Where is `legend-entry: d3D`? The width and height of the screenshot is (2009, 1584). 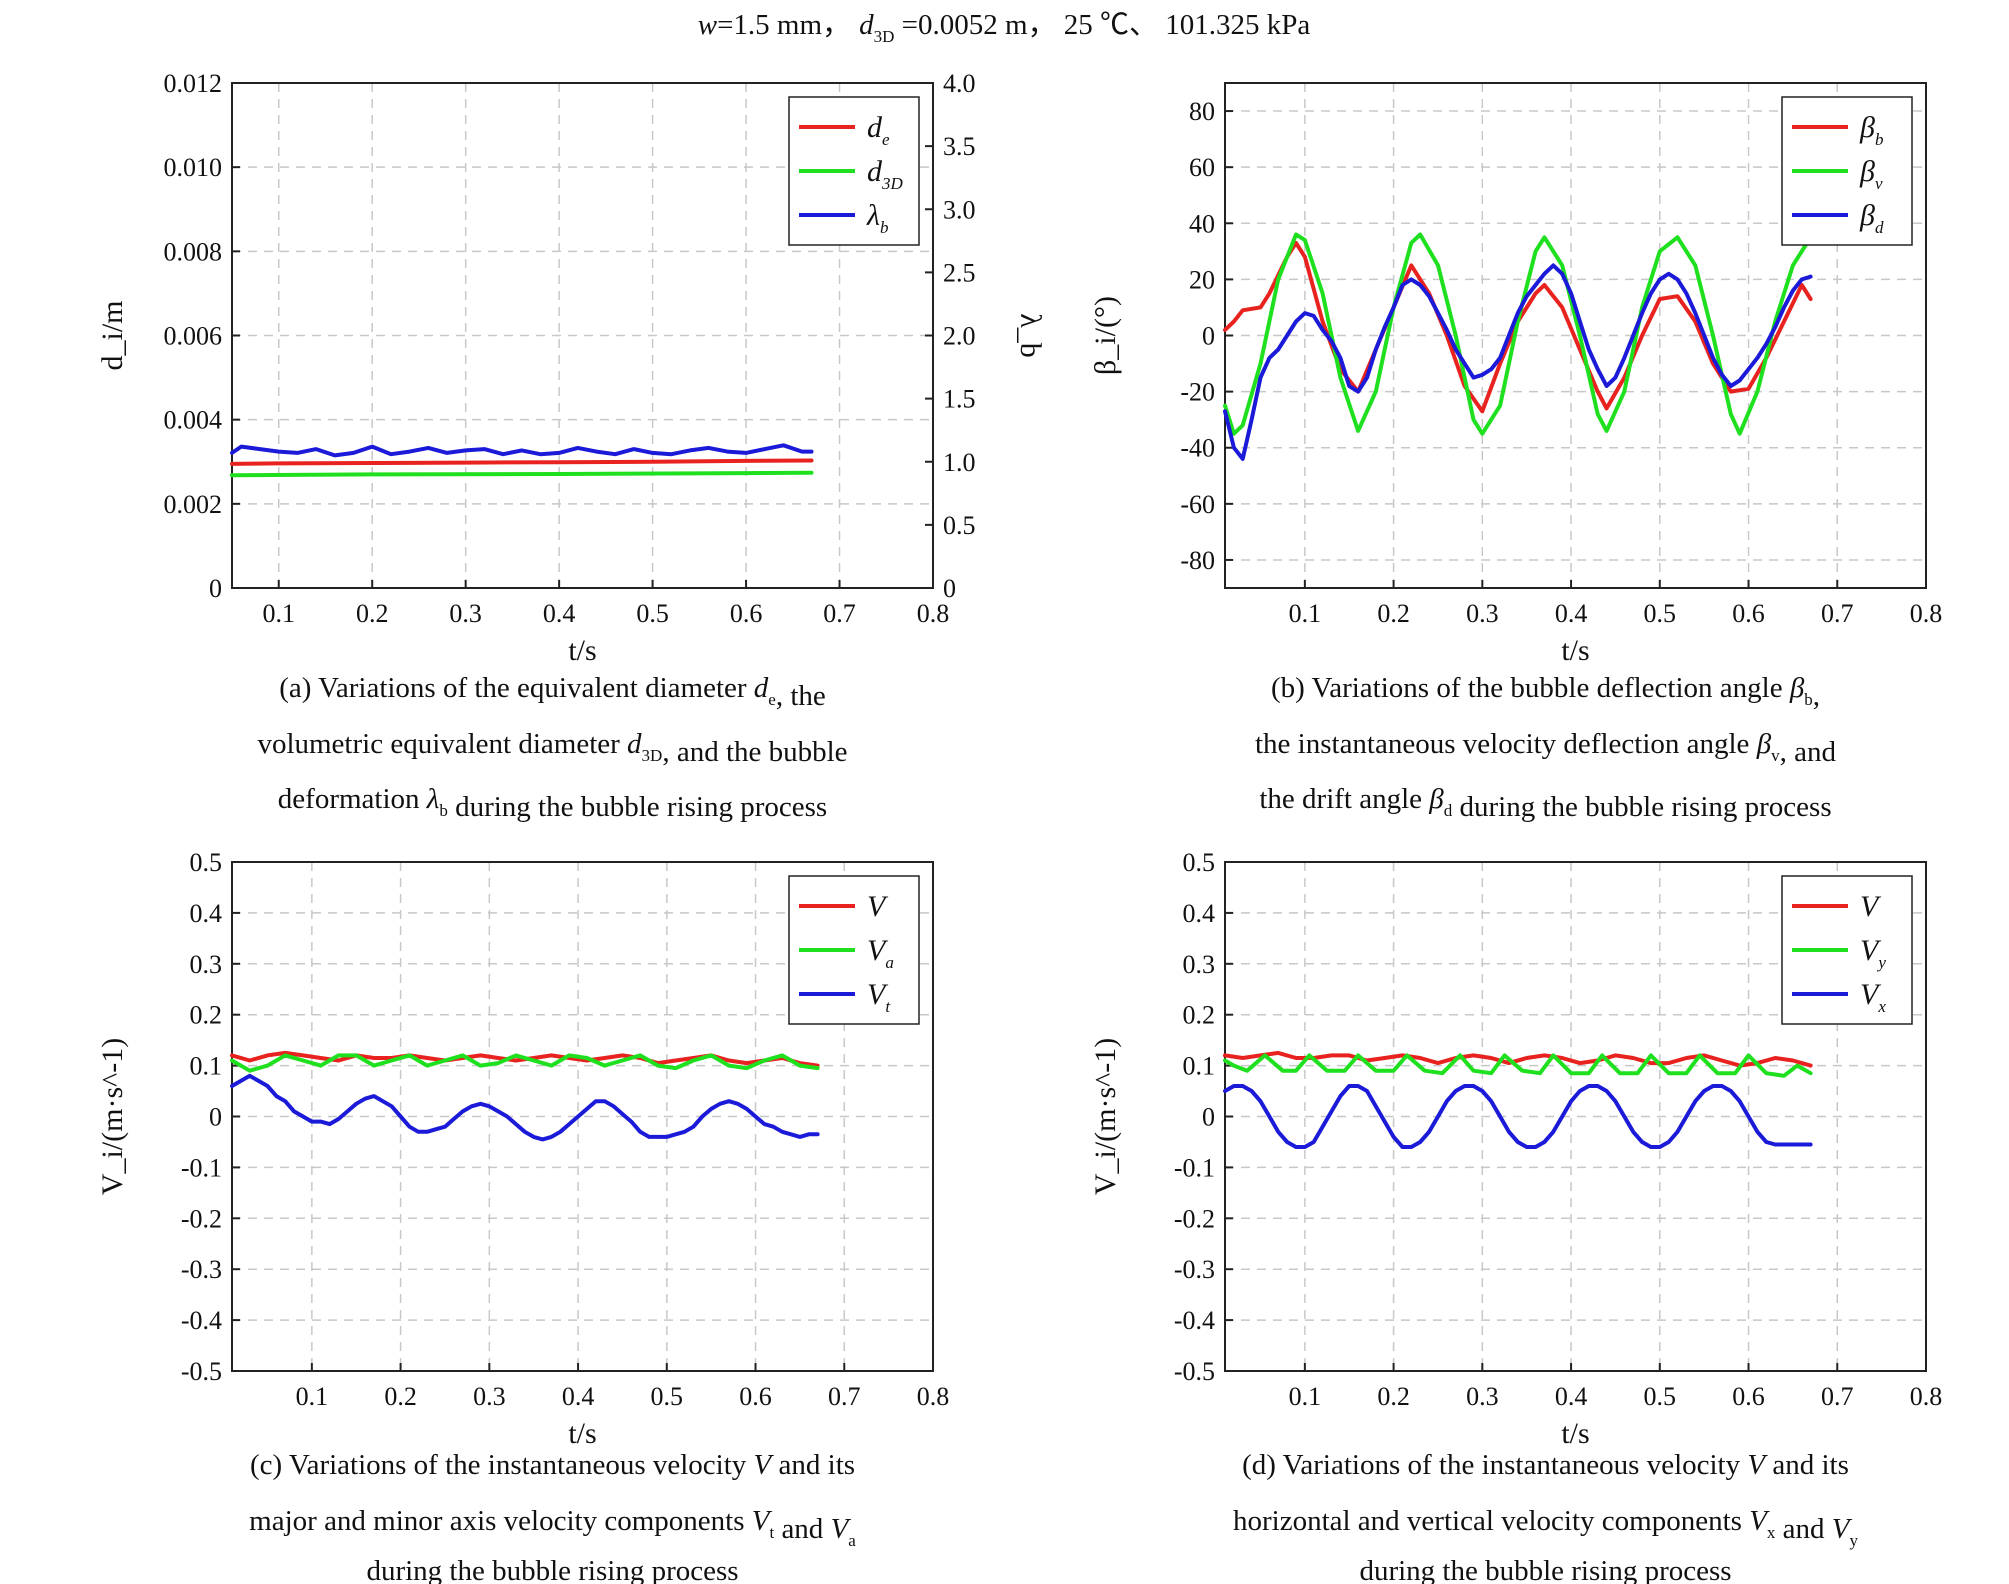 legend-entry: d3D is located at coordinates (885, 174).